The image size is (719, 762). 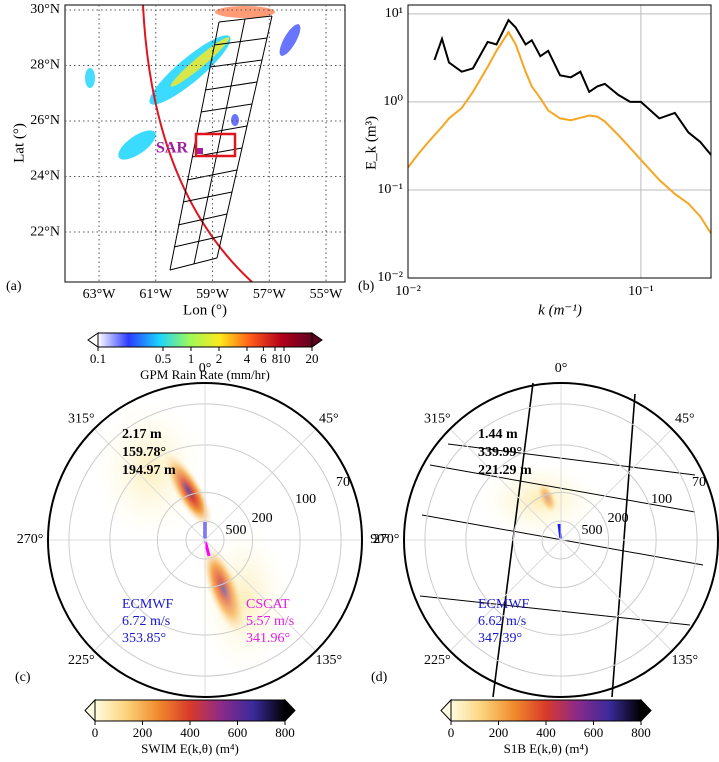 What do you see at coordinates (190, 748) in the screenshot?
I see `colorbar-label: SWIM E(k,θ) (m⁴)` at bounding box center [190, 748].